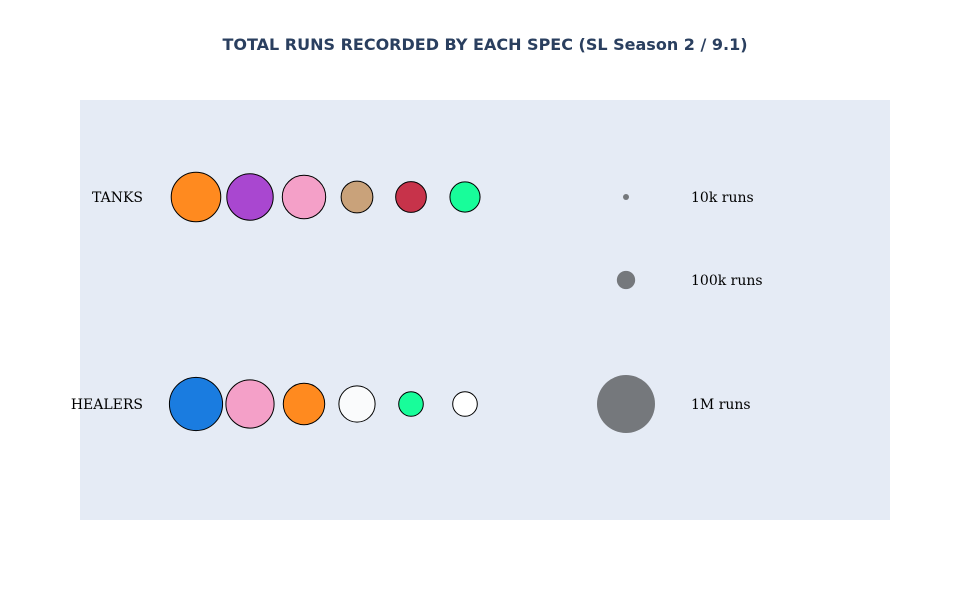 The height and width of the screenshot is (600, 970). I want to click on row-label-tanks: TANKS, so click(117, 198).